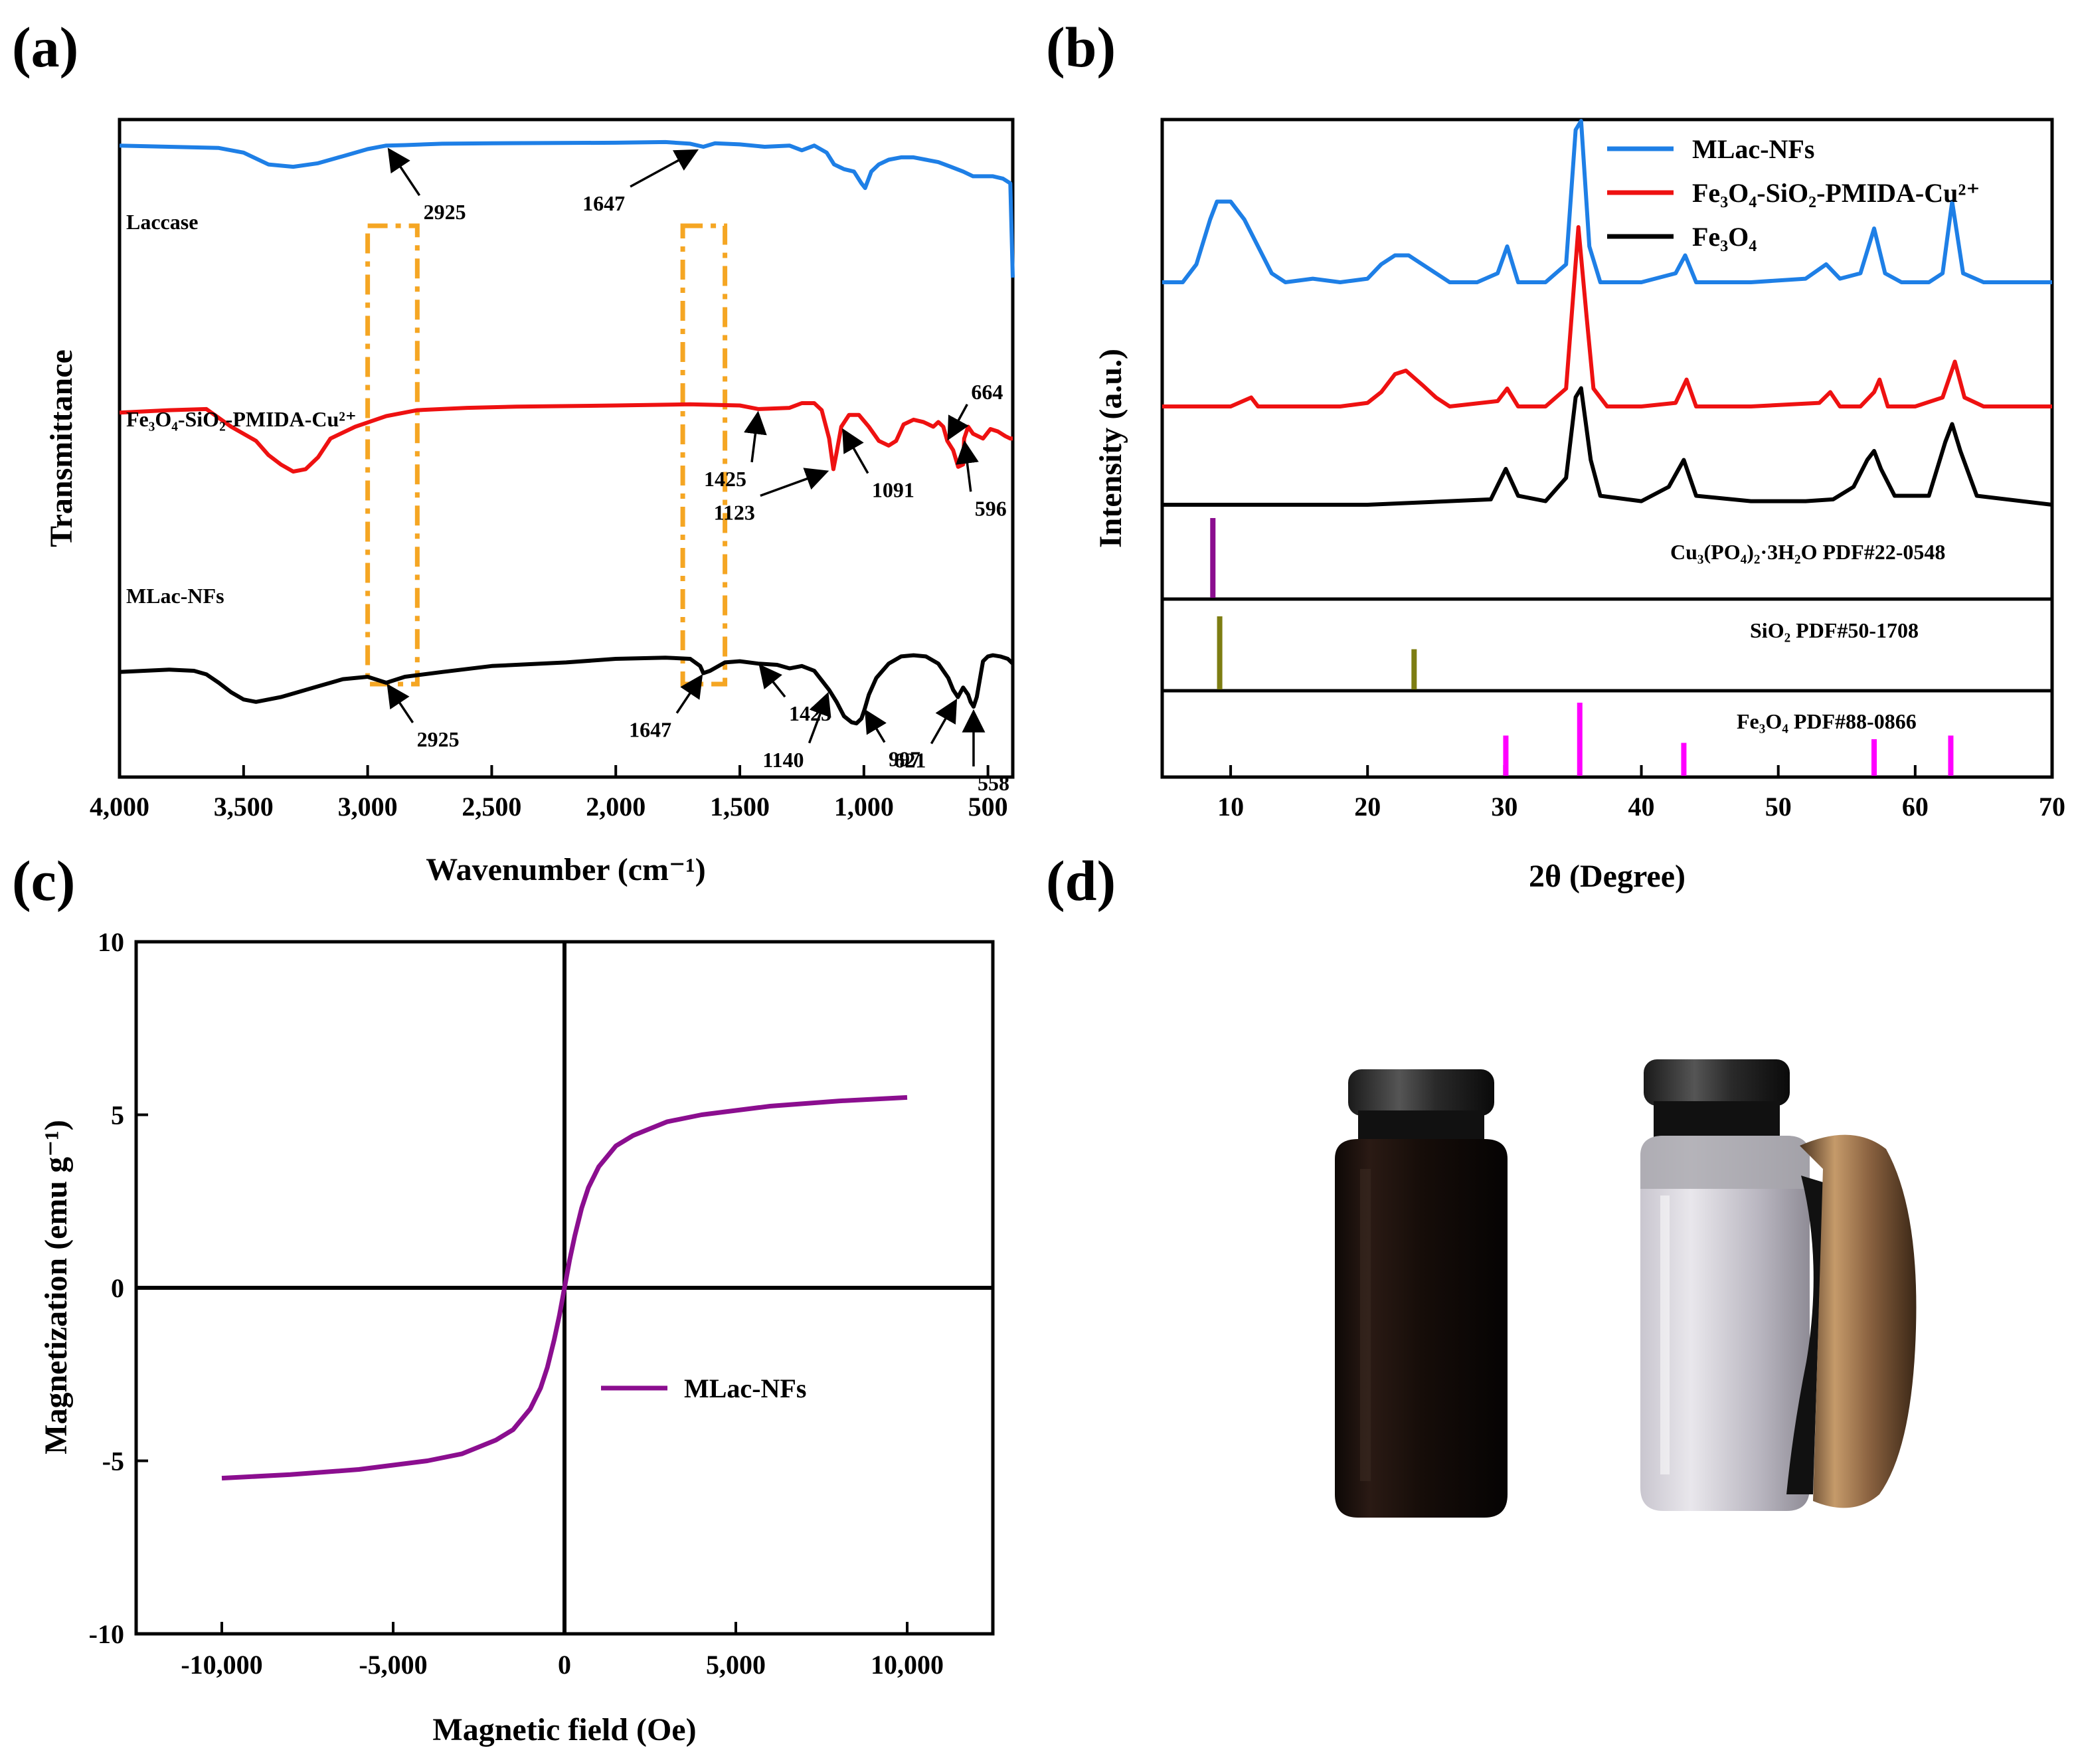 The image size is (2076, 1764). Describe the element at coordinates (1725, 1163) in the screenshot. I see `vial-separated-top-glass` at that location.